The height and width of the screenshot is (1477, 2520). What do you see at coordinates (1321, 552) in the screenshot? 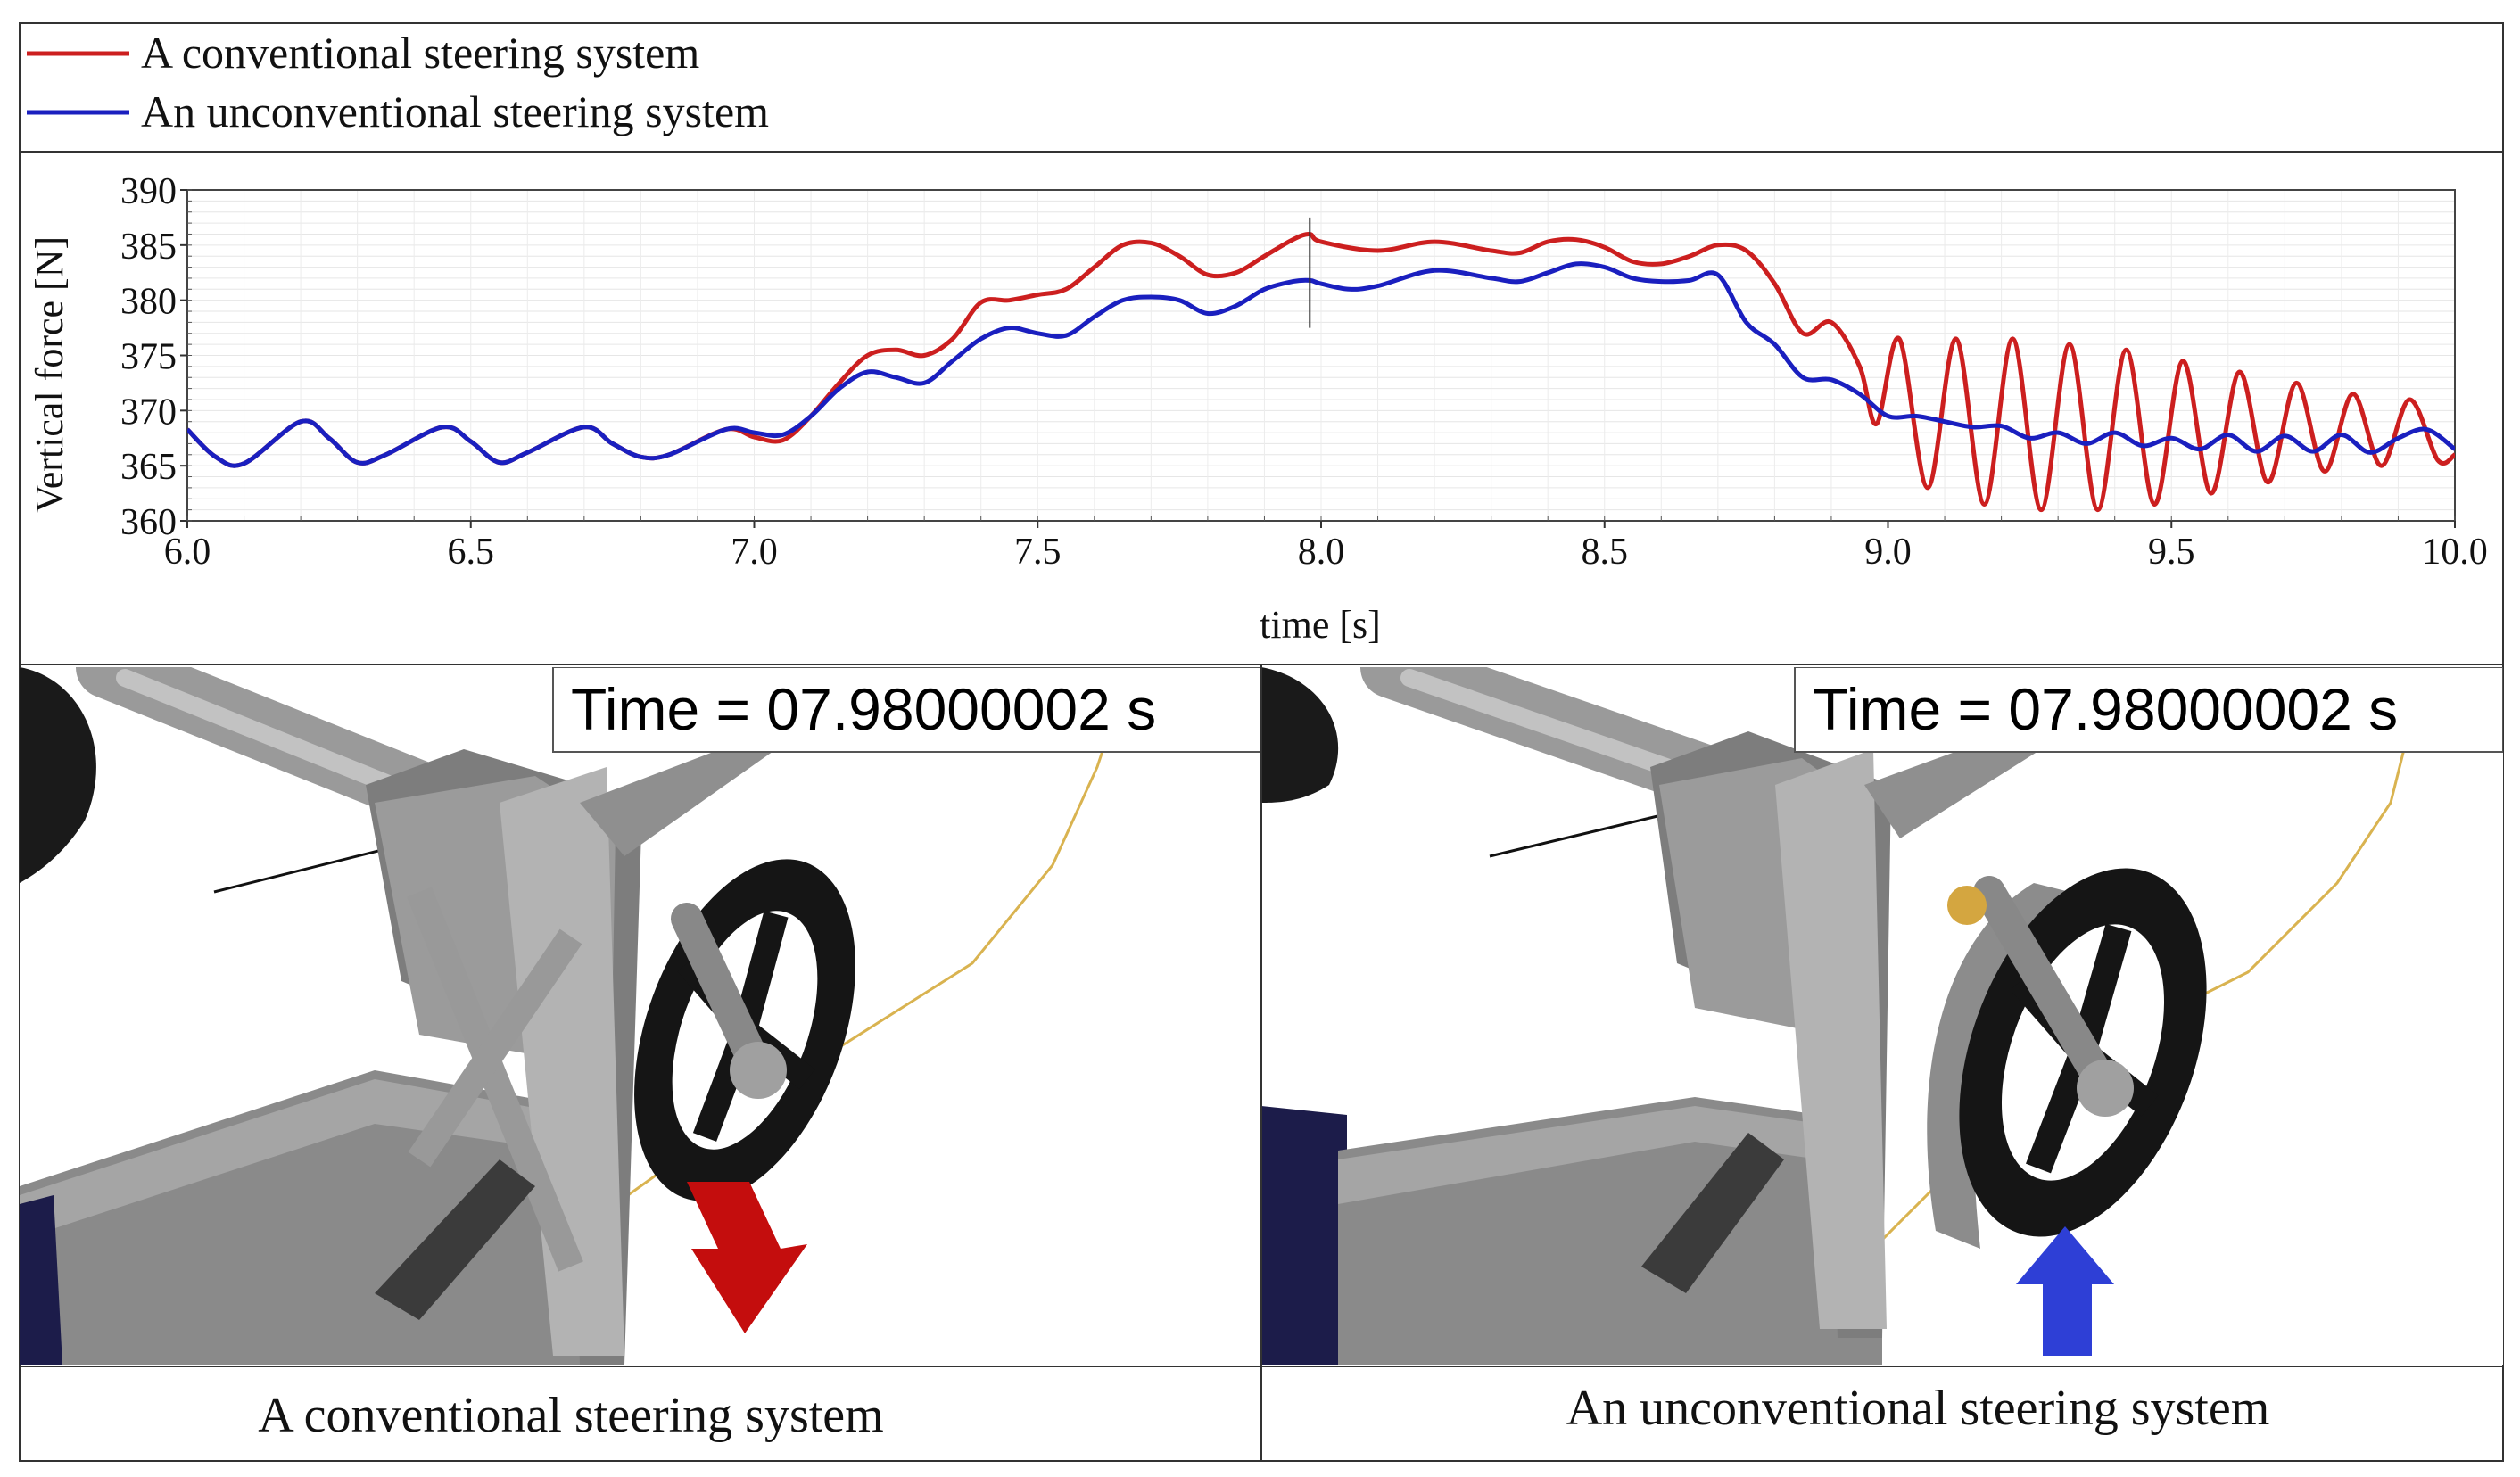
I see `x-tick-label: 8.0` at bounding box center [1321, 552].